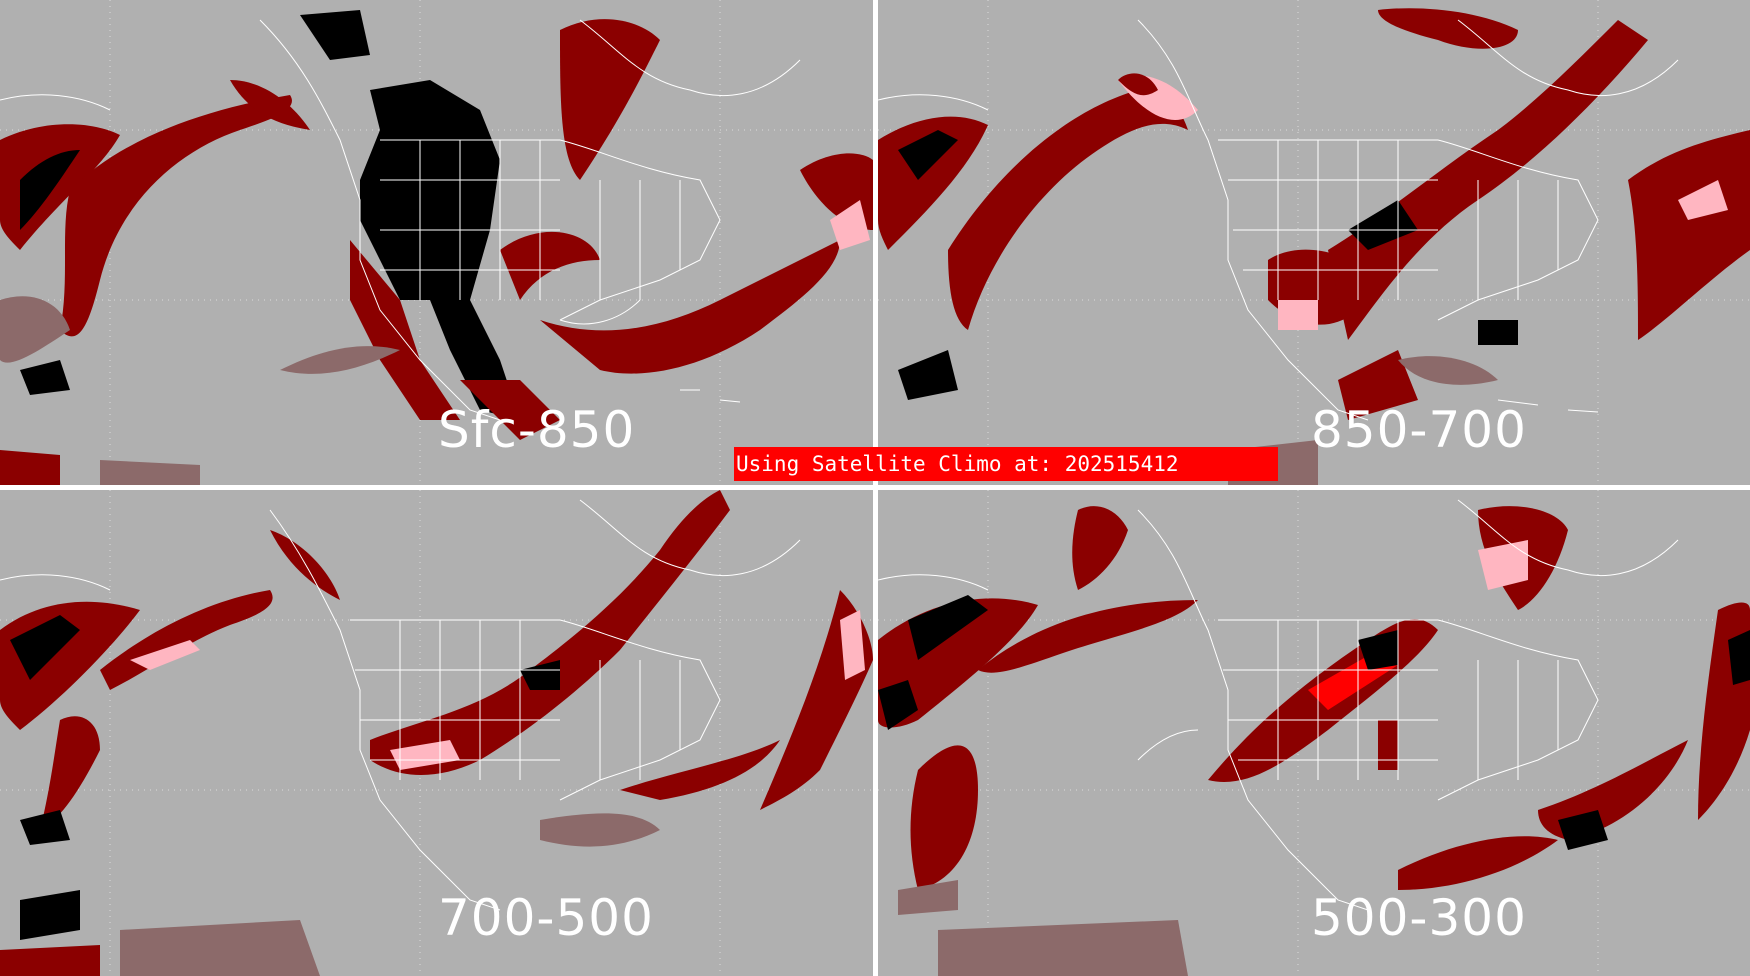 The height and width of the screenshot is (976, 1750). Describe the element at coordinates (1006, 464) in the screenshot. I see `satellite-climo-banner: Using Satellite Climo at: 202515412` at that location.